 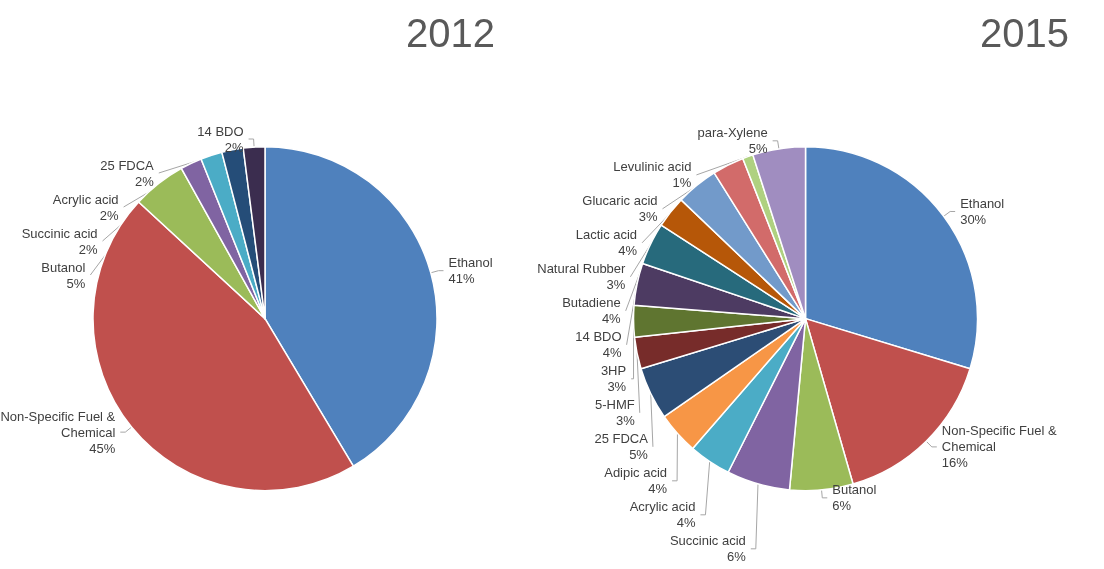 What do you see at coordinates (613, 371) in the screenshot?
I see `slice-label: 3HP` at bounding box center [613, 371].